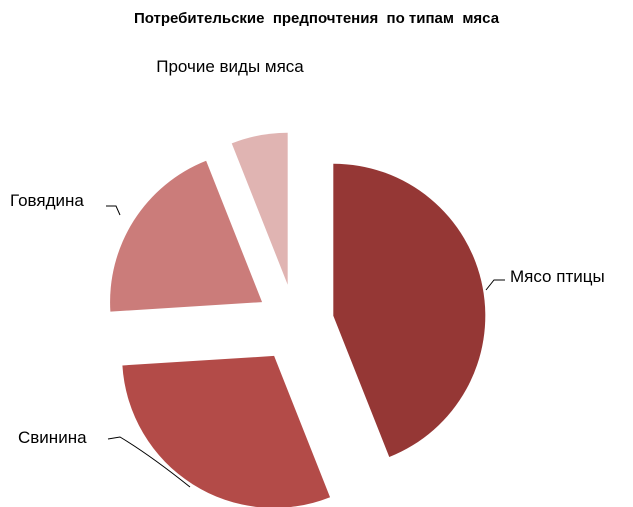 This screenshot has width=633, height=507. What do you see at coordinates (230, 66) in the screenshot?
I see `slice-label: Прочие виды мяса` at bounding box center [230, 66].